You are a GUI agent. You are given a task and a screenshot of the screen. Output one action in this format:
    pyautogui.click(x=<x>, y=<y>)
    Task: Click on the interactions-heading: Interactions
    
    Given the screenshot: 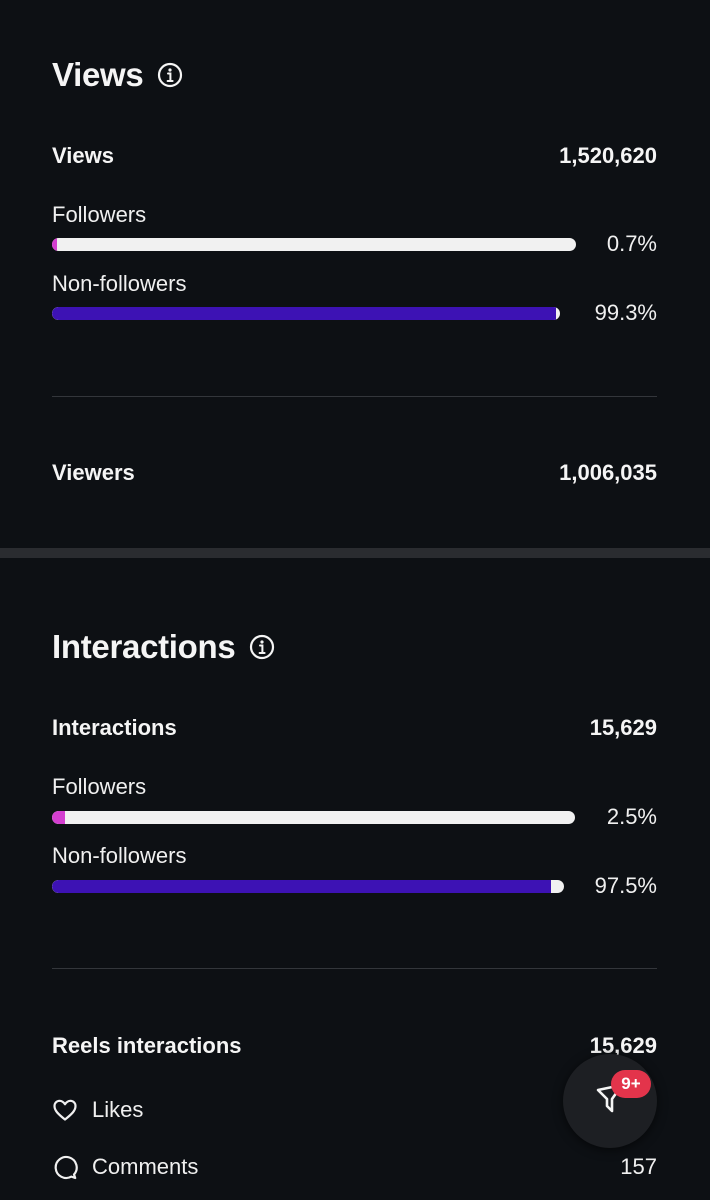 What is the action you would take?
    pyautogui.click(x=163, y=647)
    